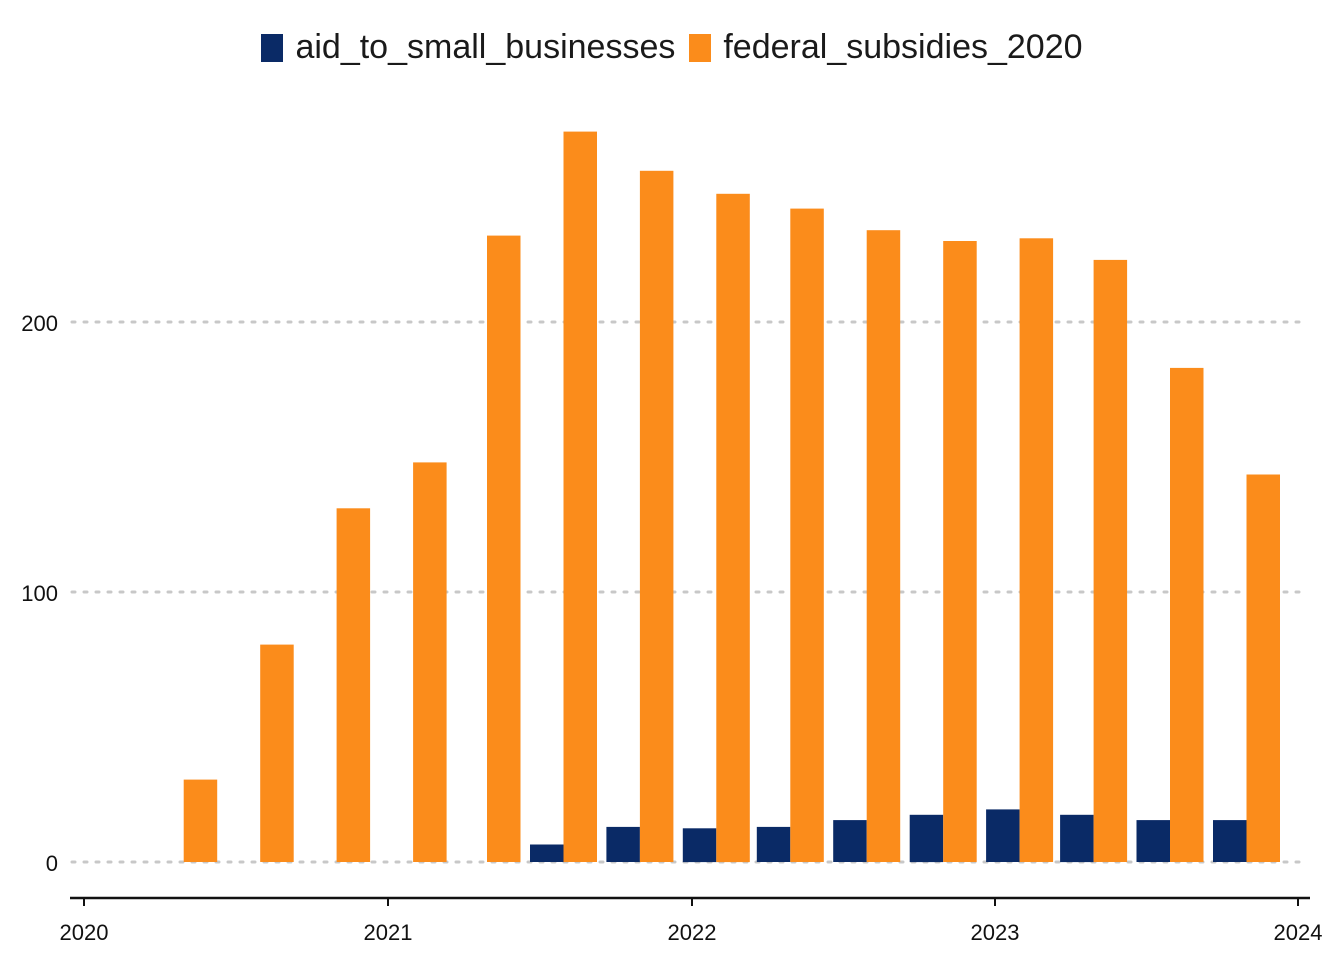  What do you see at coordinates (84, 932) in the screenshot?
I see `x-tick-label: 2020` at bounding box center [84, 932].